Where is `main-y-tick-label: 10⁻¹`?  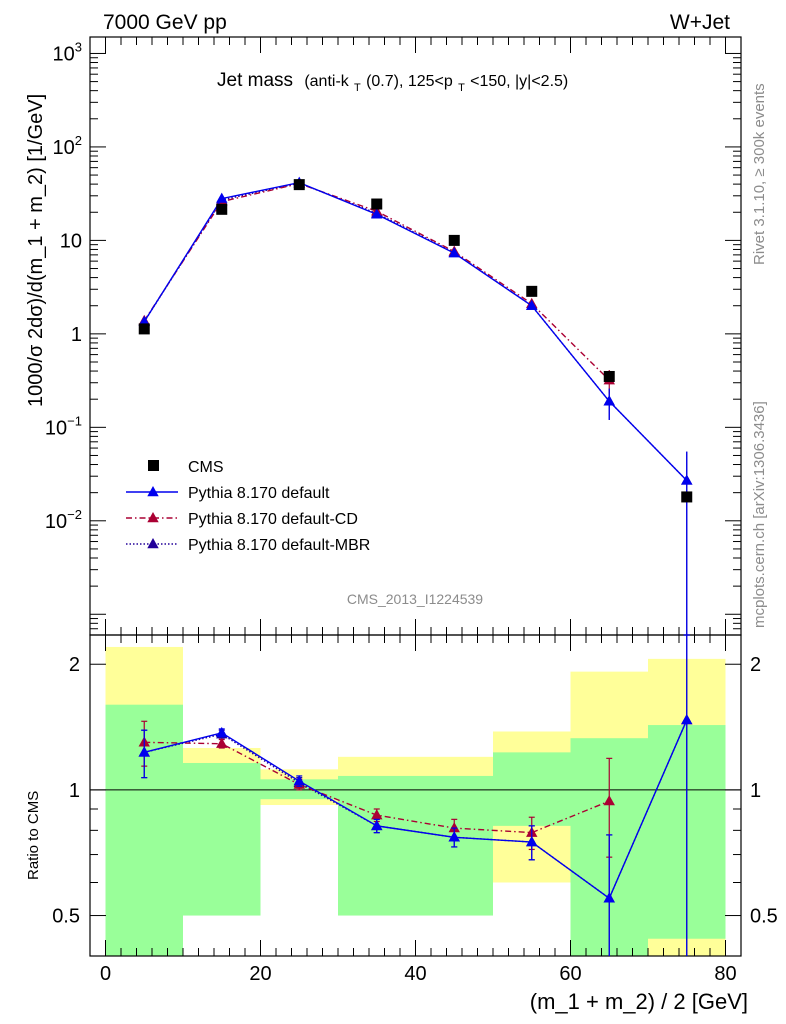
main-y-tick-label: 10⁻¹ is located at coordinates (63, 426).